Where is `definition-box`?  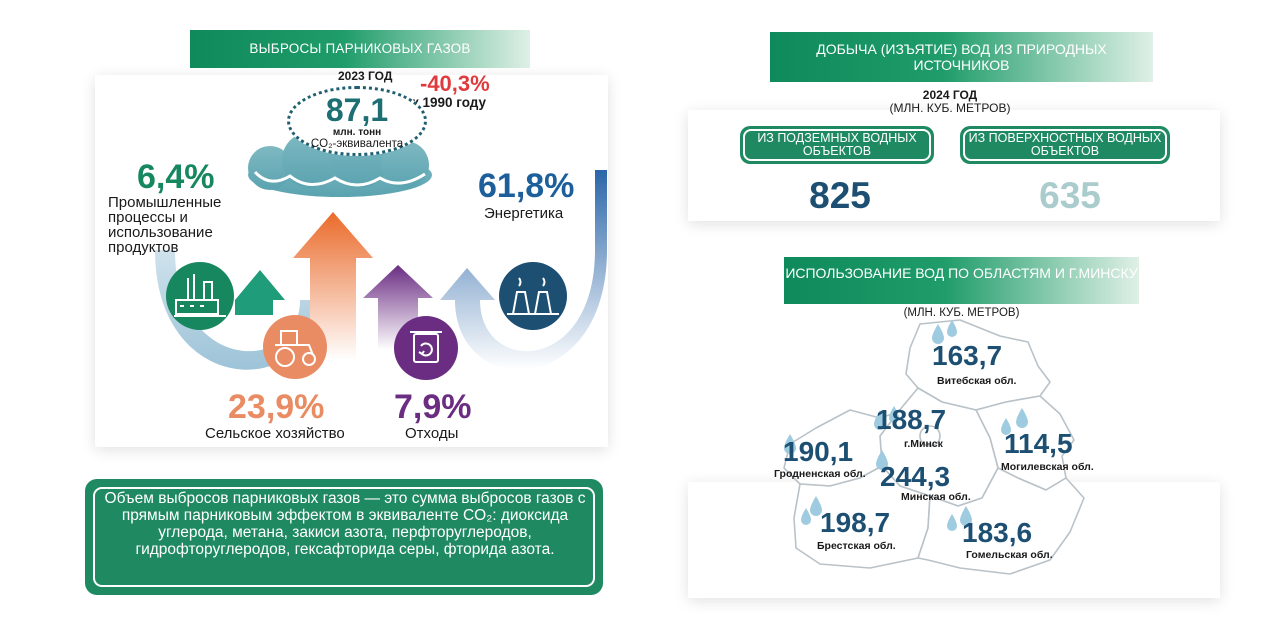
definition-box is located at coordinates (344, 537).